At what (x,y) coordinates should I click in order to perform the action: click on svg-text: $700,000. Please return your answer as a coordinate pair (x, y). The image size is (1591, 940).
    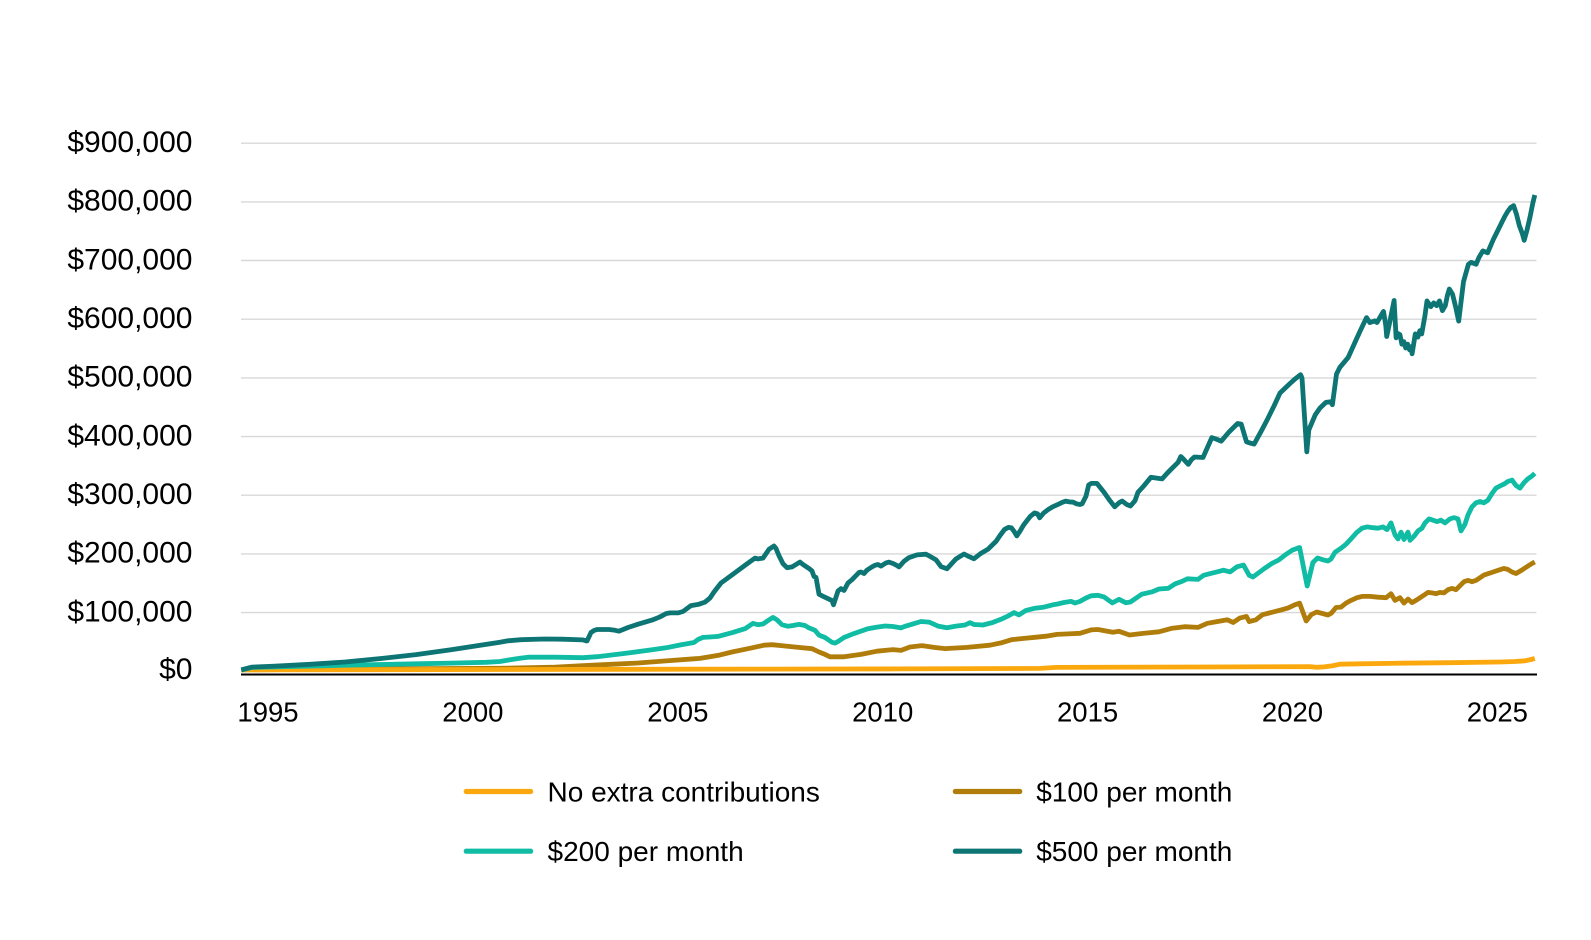
    Looking at the image, I should click on (129, 259).